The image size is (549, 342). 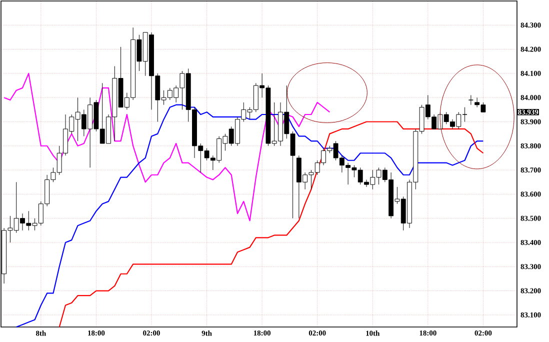 What do you see at coordinates (471, 100) in the screenshot?
I see `candlestick` at bounding box center [471, 100].